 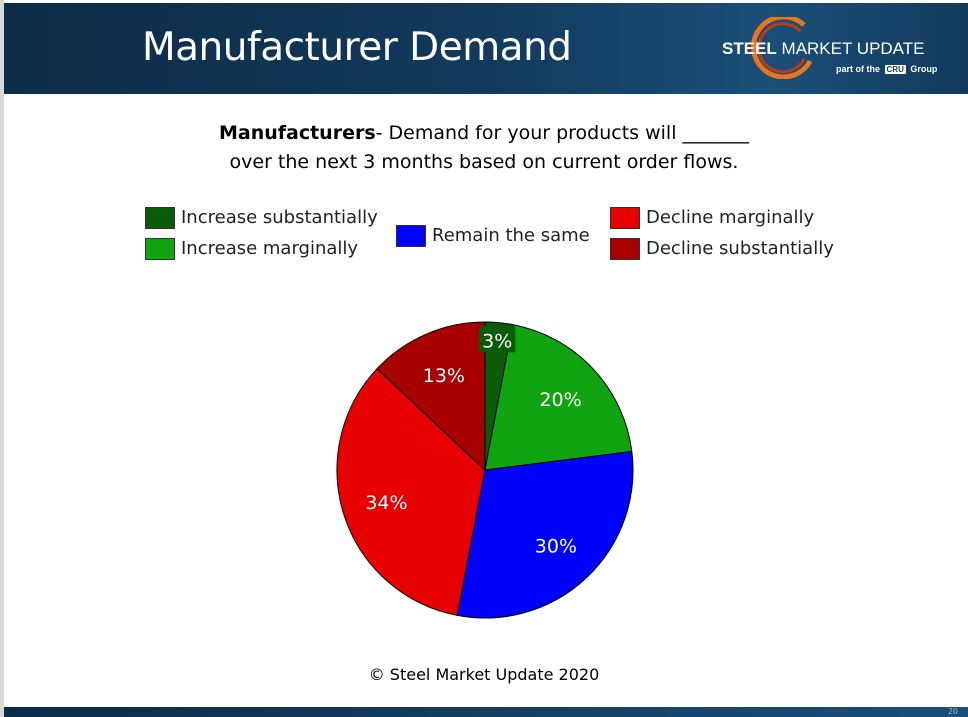 What do you see at coordinates (486, 712) in the screenshot?
I see `footer-bar: 20` at bounding box center [486, 712].